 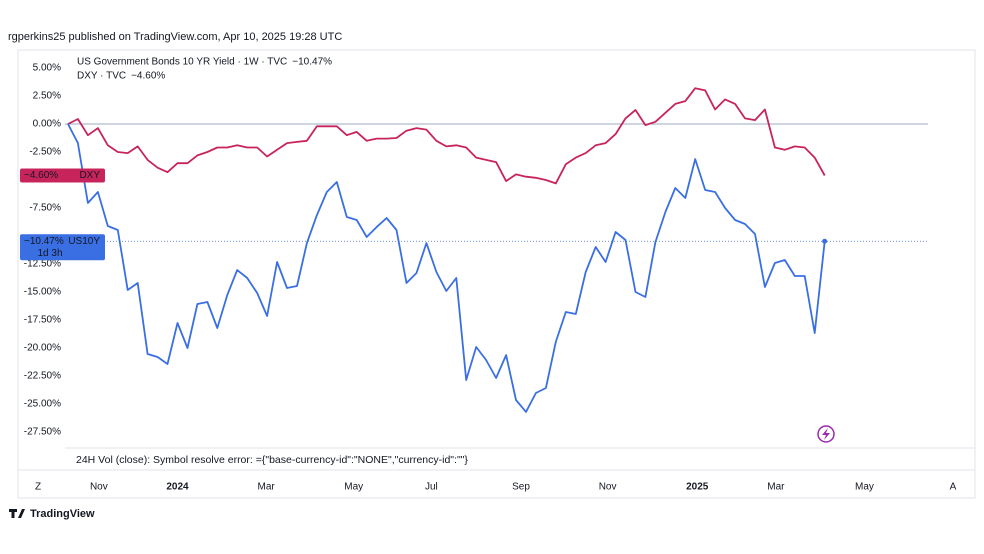 What do you see at coordinates (312, 62) in the screenshot?
I see `legend-value: −10.47%` at bounding box center [312, 62].